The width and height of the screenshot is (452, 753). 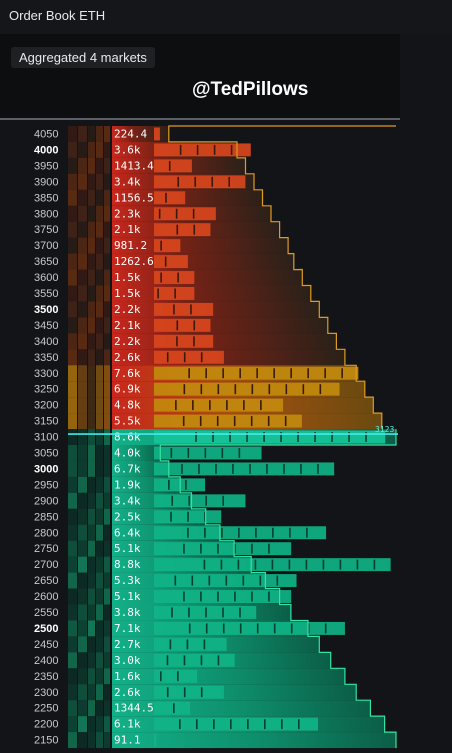 What do you see at coordinates (46, 294) in the screenshot?
I see `price-label: 3550` at bounding box center [46, 294].